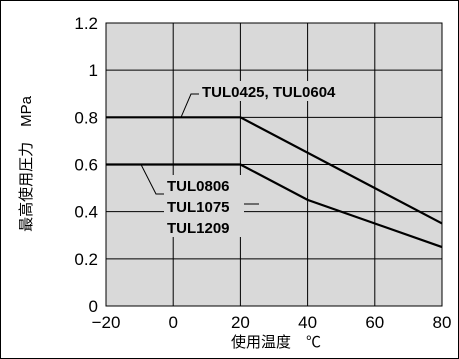  I want to click on x-tick-label: −20, so click(106, 322).